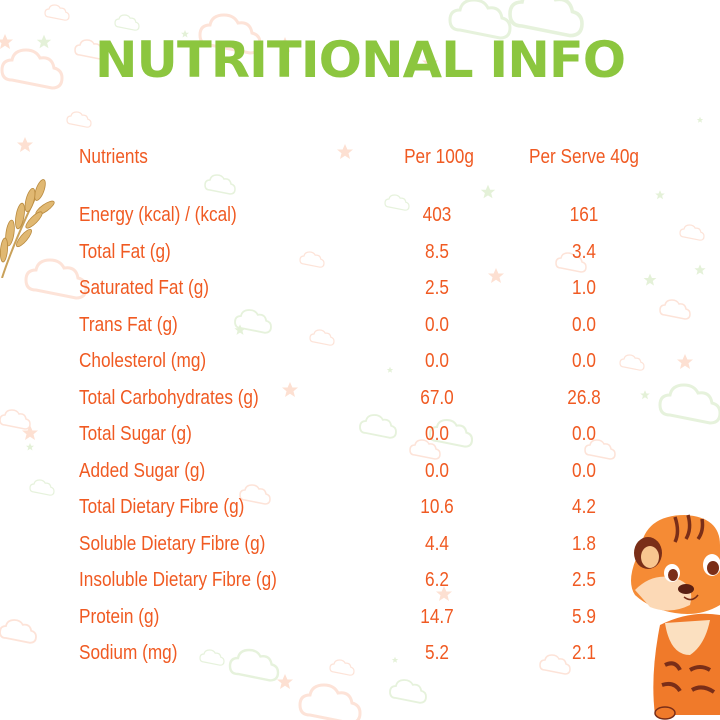 The image size is (720, 720). Describe the element at coordinates (379, 617) in the screenshot. I see `table-row: Protein (g) 14.7 5.9` at that location.